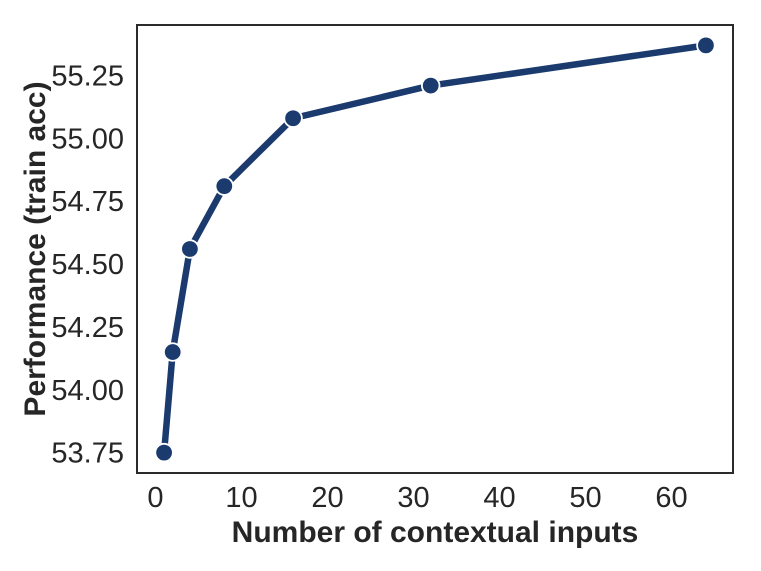 The height and width of the screenshot is (571, 761). What do you see at coordinates (585, 498) in the screenshot?
I see `x-tick-label: 50` at bounding box center [585, 498].